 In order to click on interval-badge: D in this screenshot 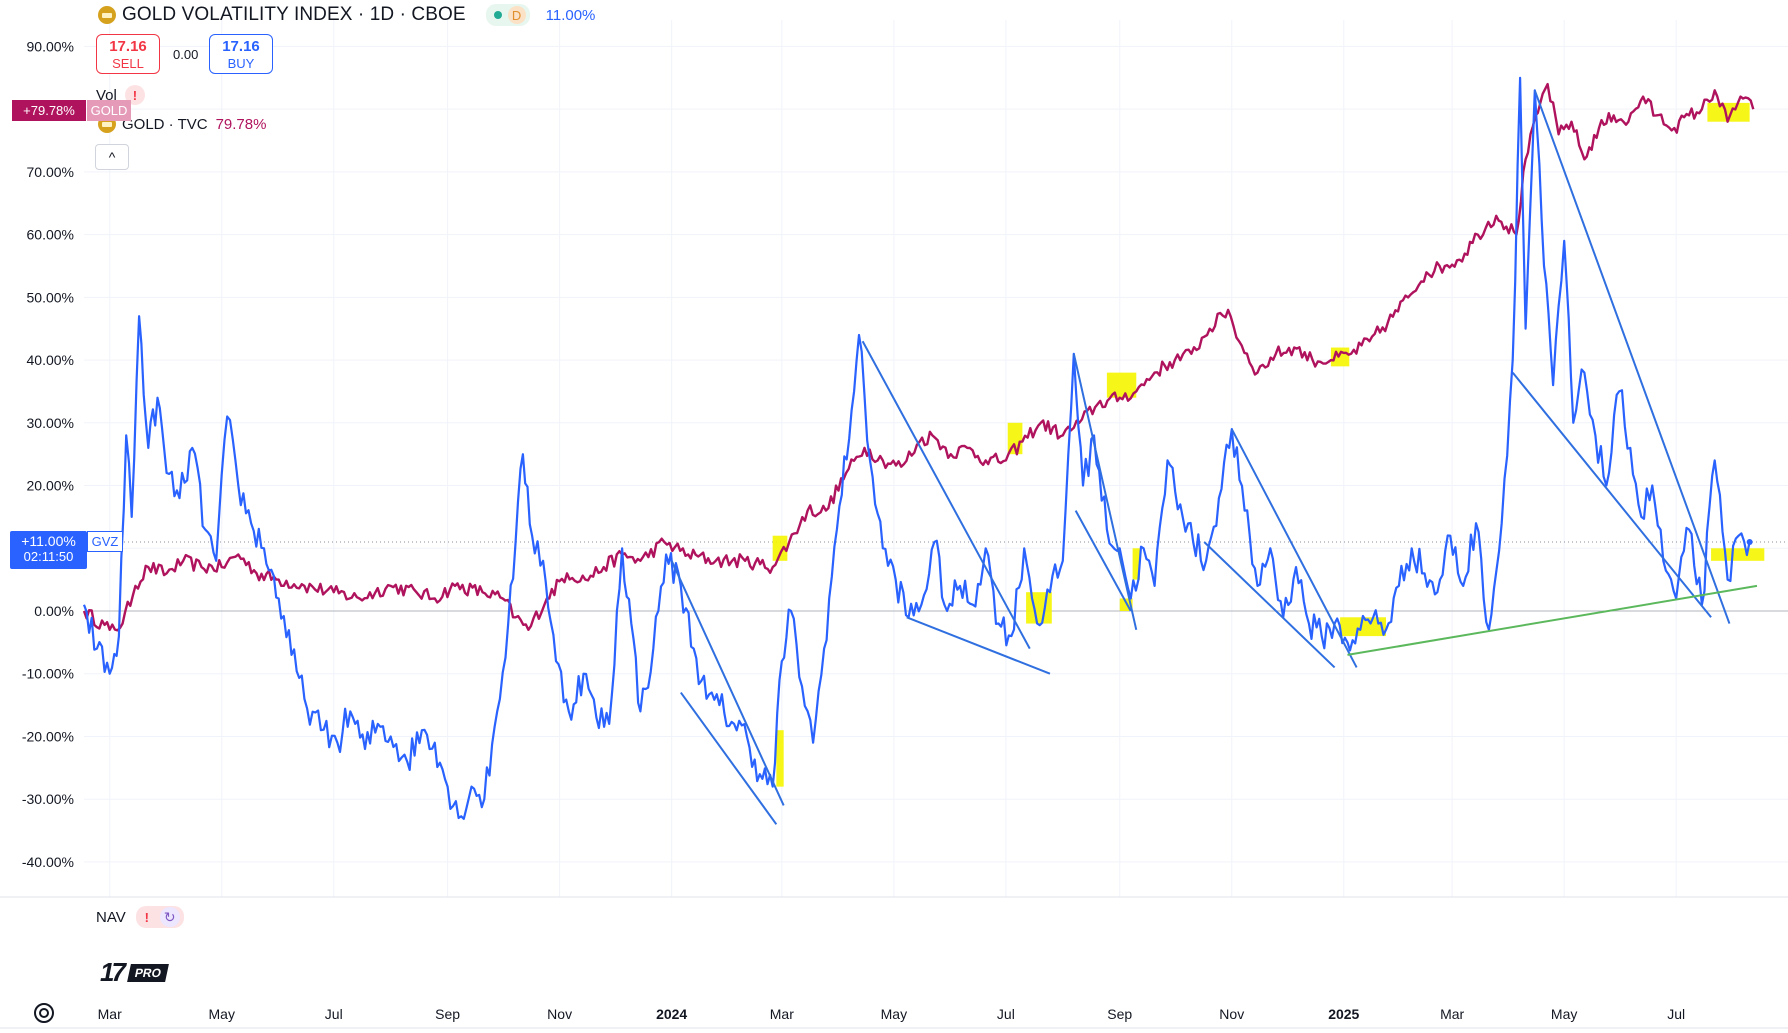, I will do `click(516, 15)`.